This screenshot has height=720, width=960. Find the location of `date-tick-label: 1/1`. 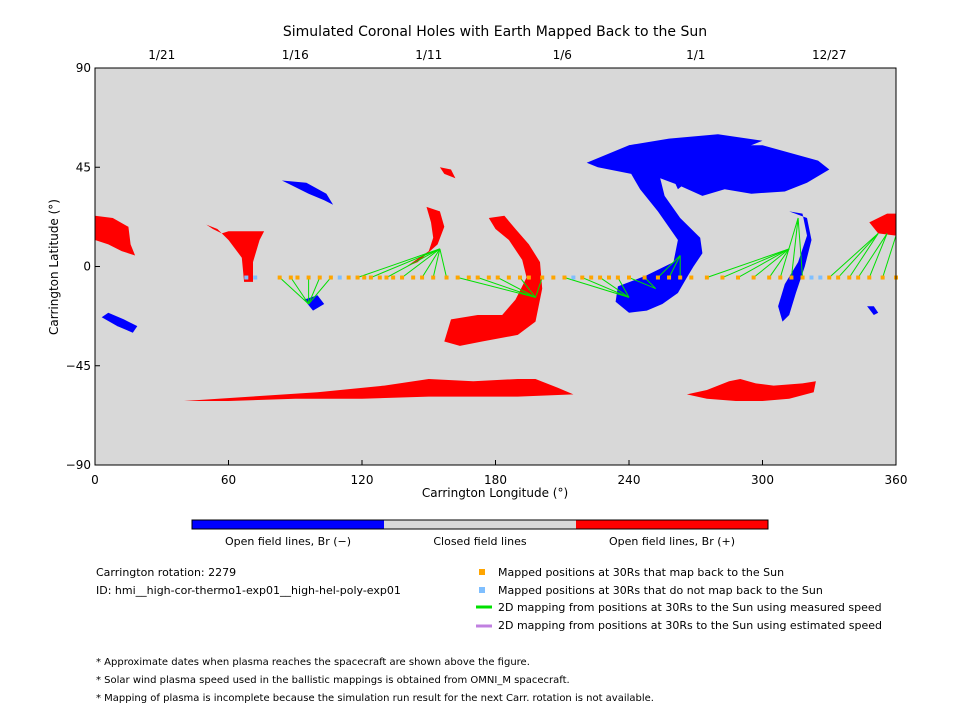

date-tick-label: 1/1 is located at coordinates (695, 55).